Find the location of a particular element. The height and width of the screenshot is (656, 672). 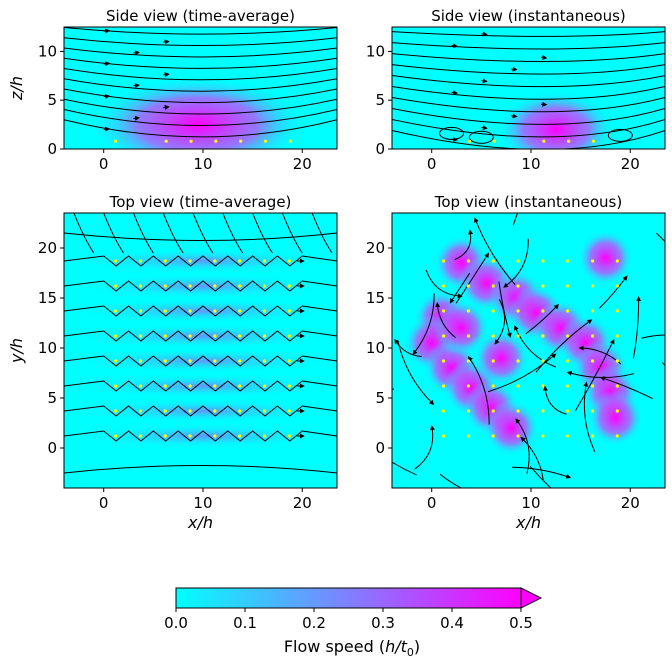

panel-frame is located at coordinates (200, 88).